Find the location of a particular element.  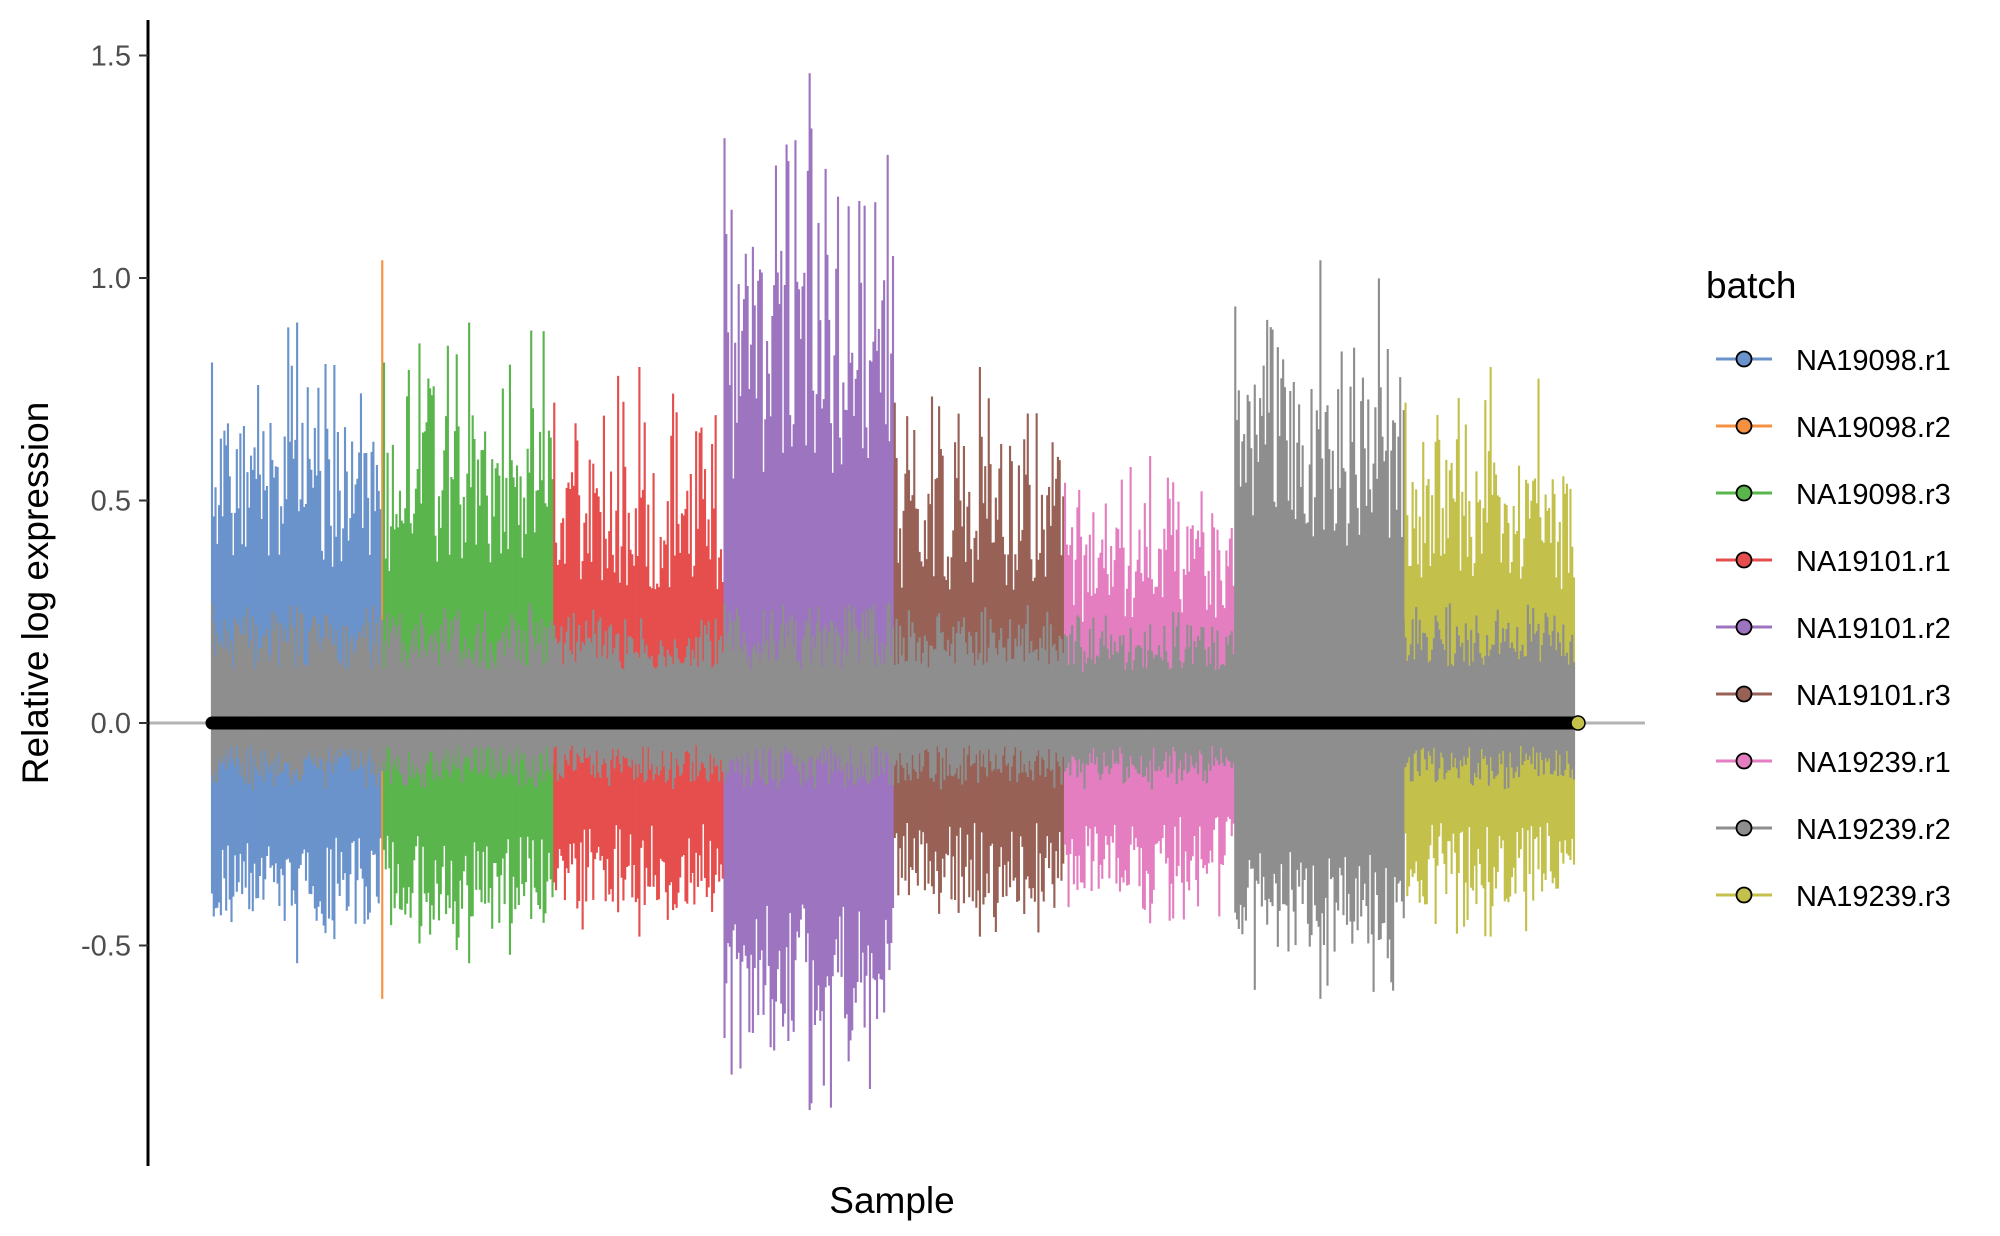

x-axis-title: Sample is located at coordinates (891, 1200).